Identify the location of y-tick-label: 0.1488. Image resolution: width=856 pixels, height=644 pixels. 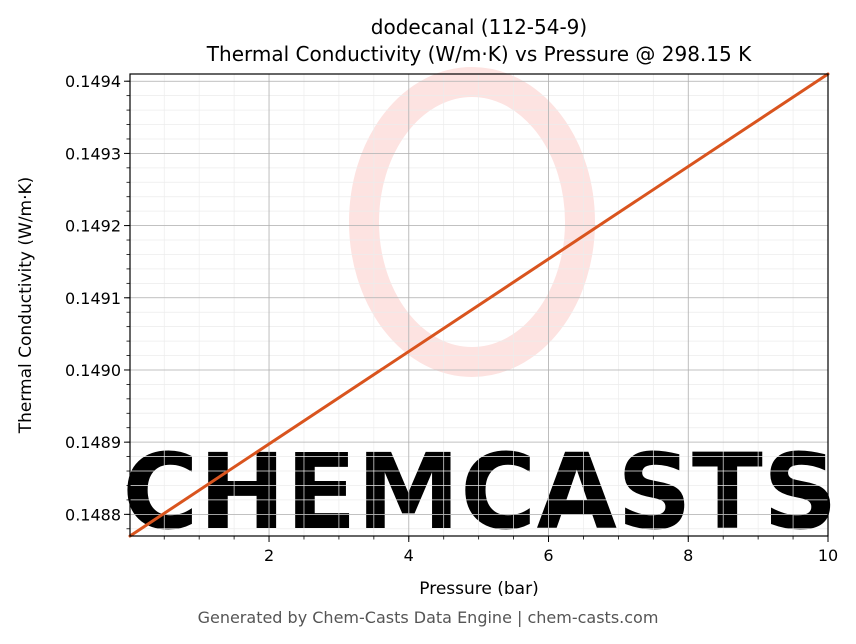
(93, 514).